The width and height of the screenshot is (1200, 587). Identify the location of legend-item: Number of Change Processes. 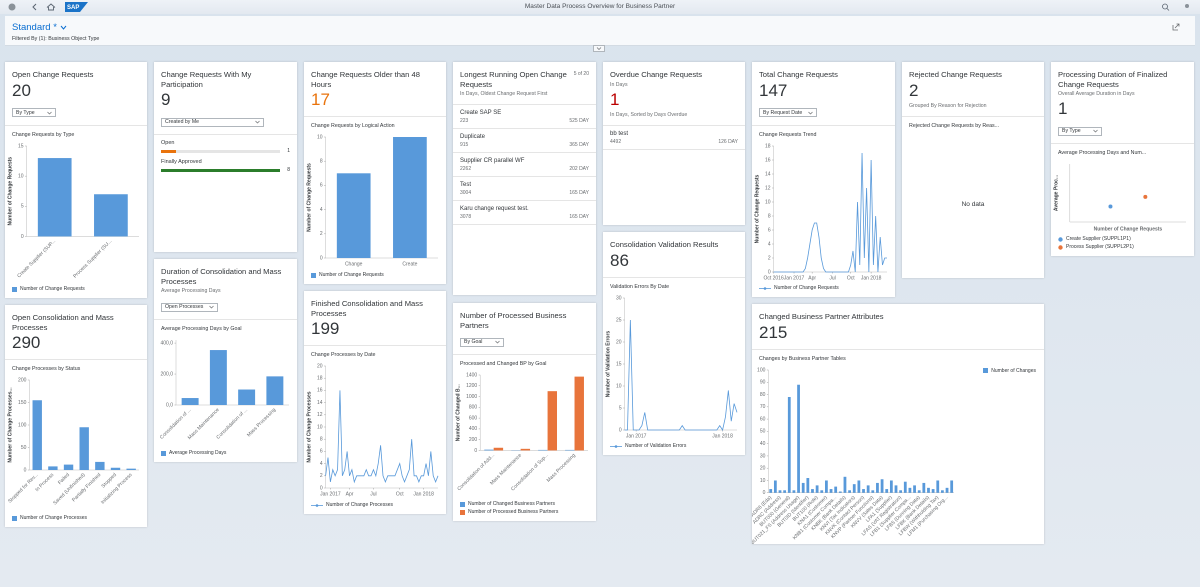
(76, 518).